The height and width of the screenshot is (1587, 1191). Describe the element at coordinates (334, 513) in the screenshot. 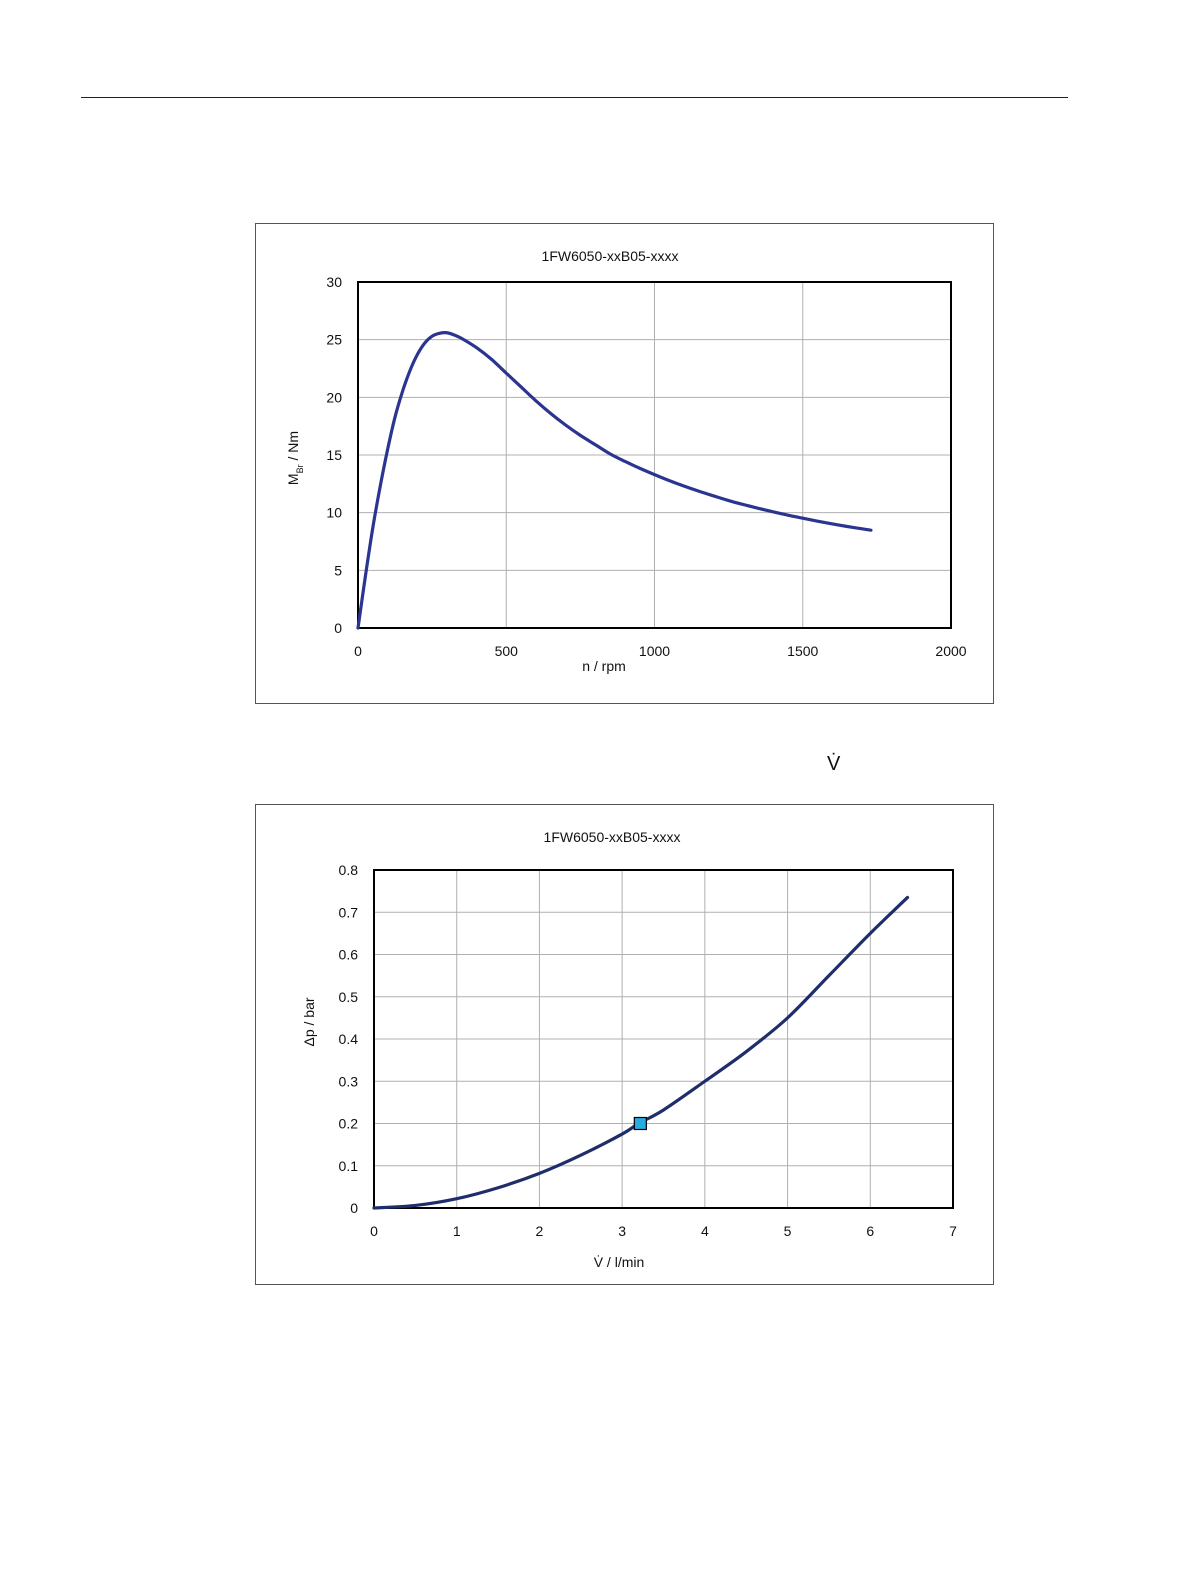

I see `y-tick-label: 10` at that location.